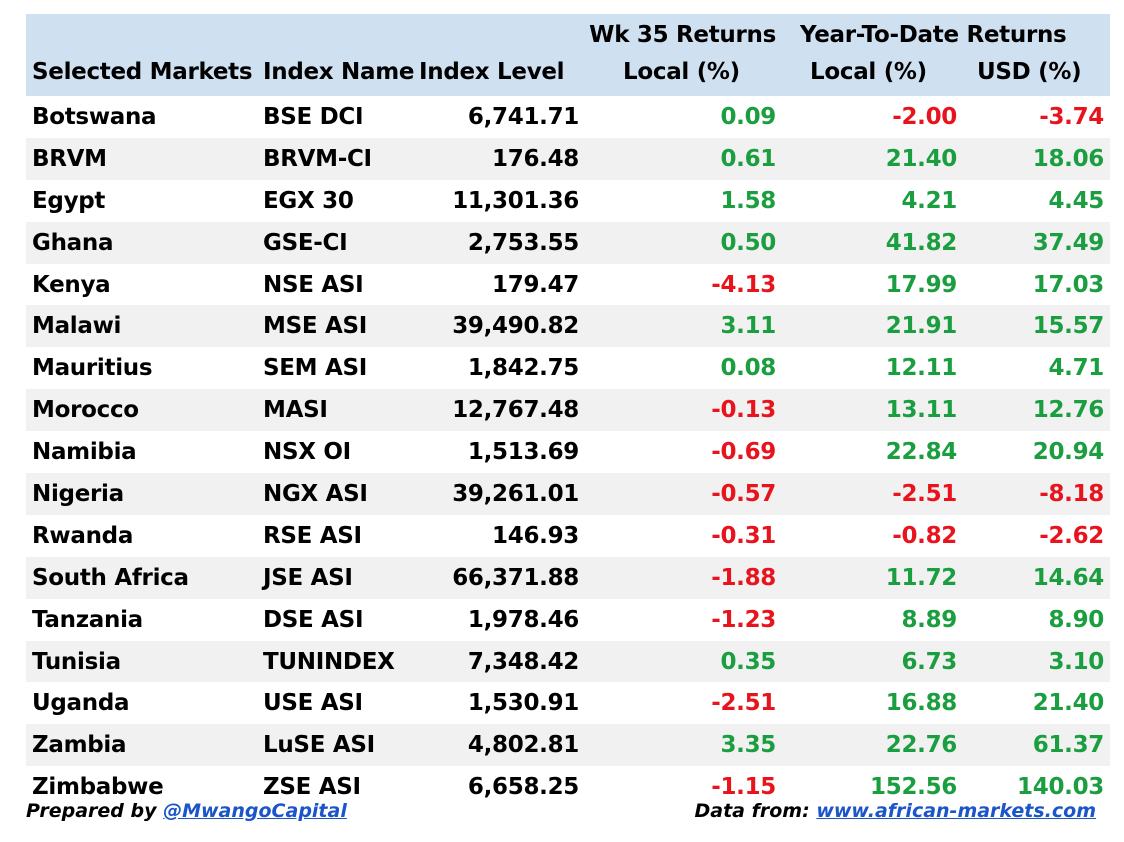 The image size is (1124, 842). Describe the element at coordinates (748, 661) in the screenshot. I see `wk-local-return-cell: 0.35` at that location.